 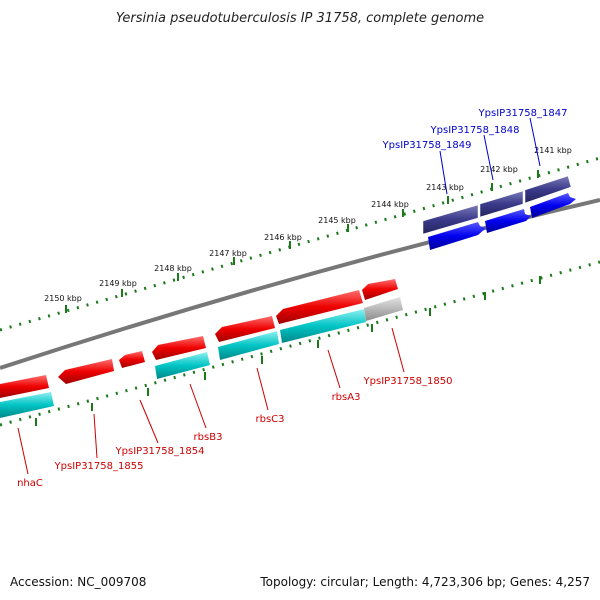 I want to click on cds-red-rbsB3, so click(x=179, y=348).